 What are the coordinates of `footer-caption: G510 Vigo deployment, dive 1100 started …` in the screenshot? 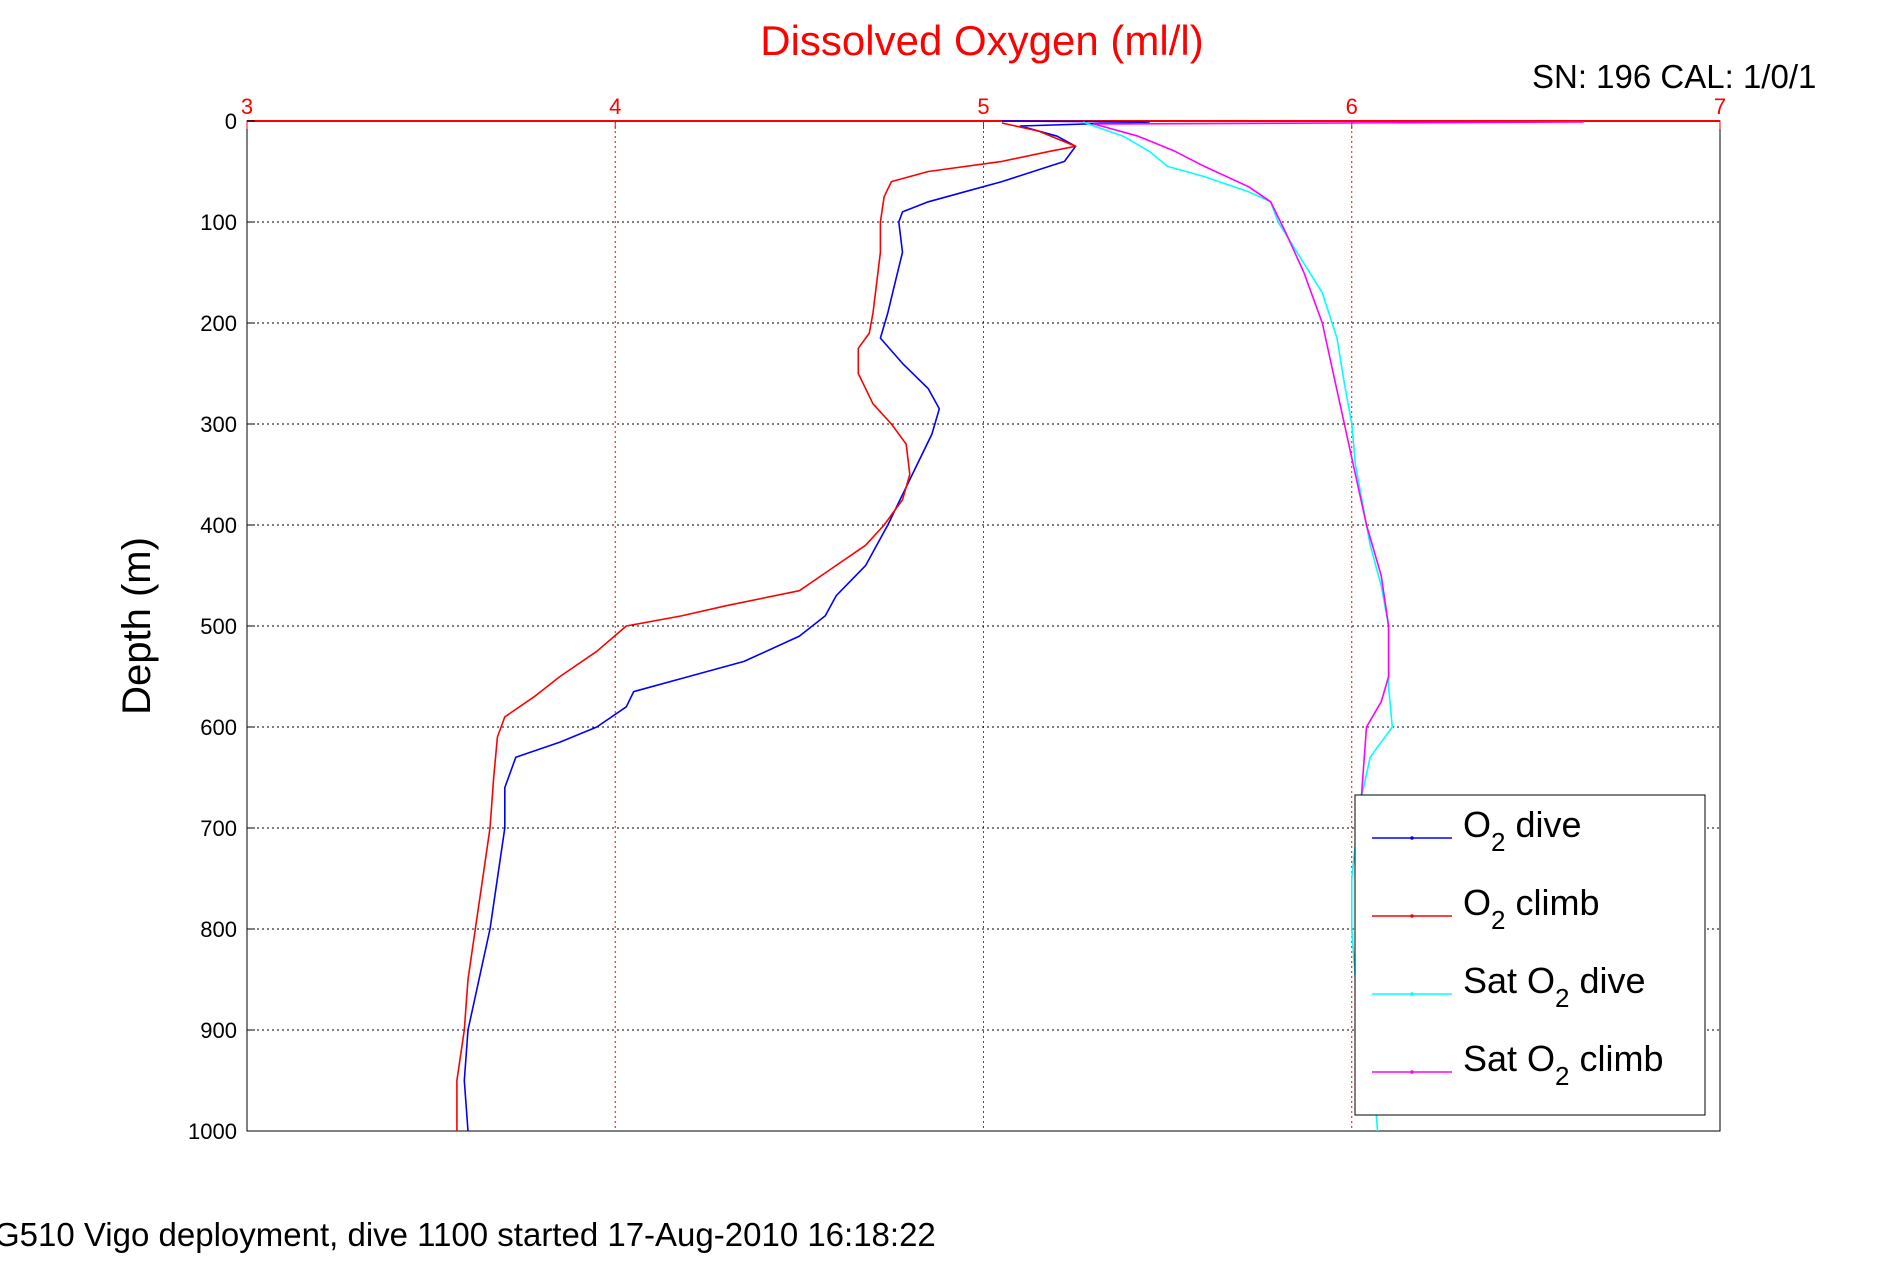 It's located at (468, 1234).